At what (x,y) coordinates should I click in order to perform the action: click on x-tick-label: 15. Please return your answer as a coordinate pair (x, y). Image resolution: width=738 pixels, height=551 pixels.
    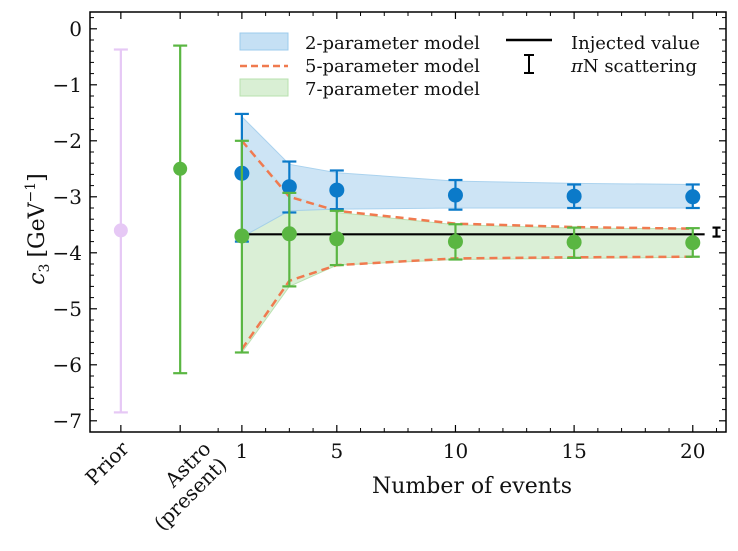
    Looking at the image, I should click on (573, 451).